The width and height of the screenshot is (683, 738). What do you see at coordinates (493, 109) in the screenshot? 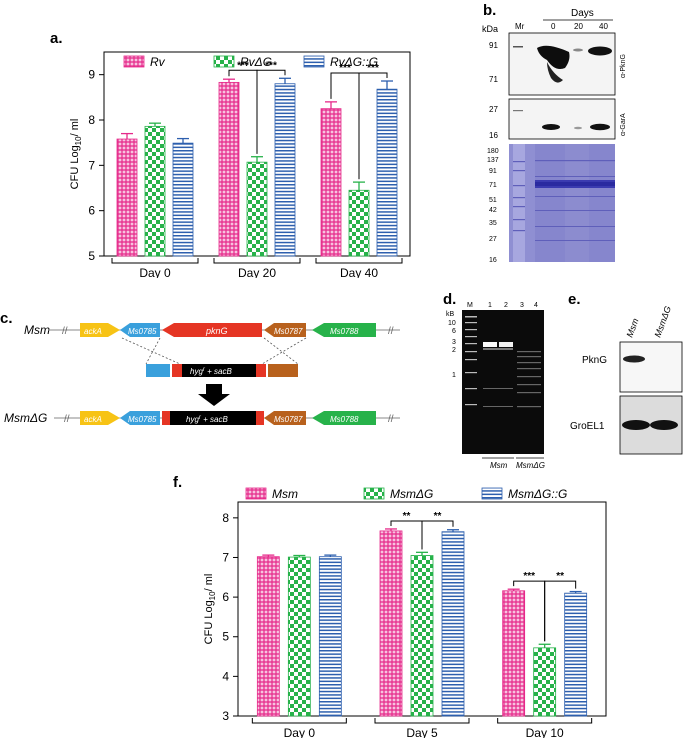
I see `b-gara-marker-27: 27` at bounding box center [493, 109].